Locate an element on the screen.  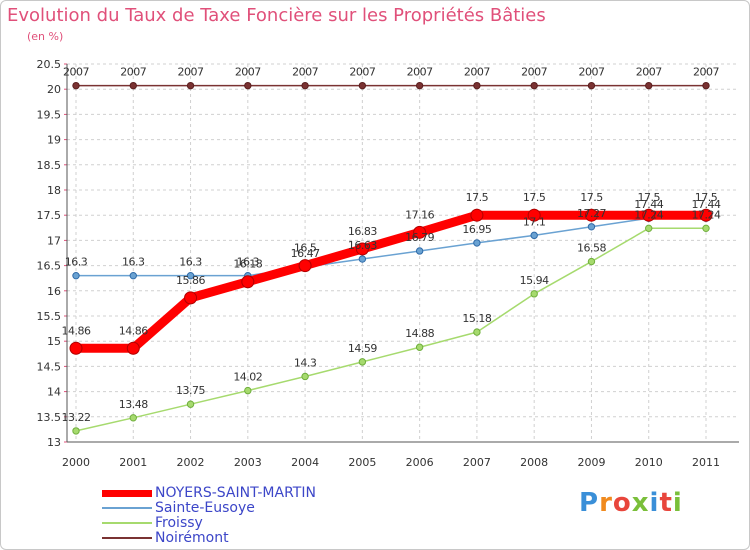
brand-logo: Proxiti is located at coordinates (631, 503).